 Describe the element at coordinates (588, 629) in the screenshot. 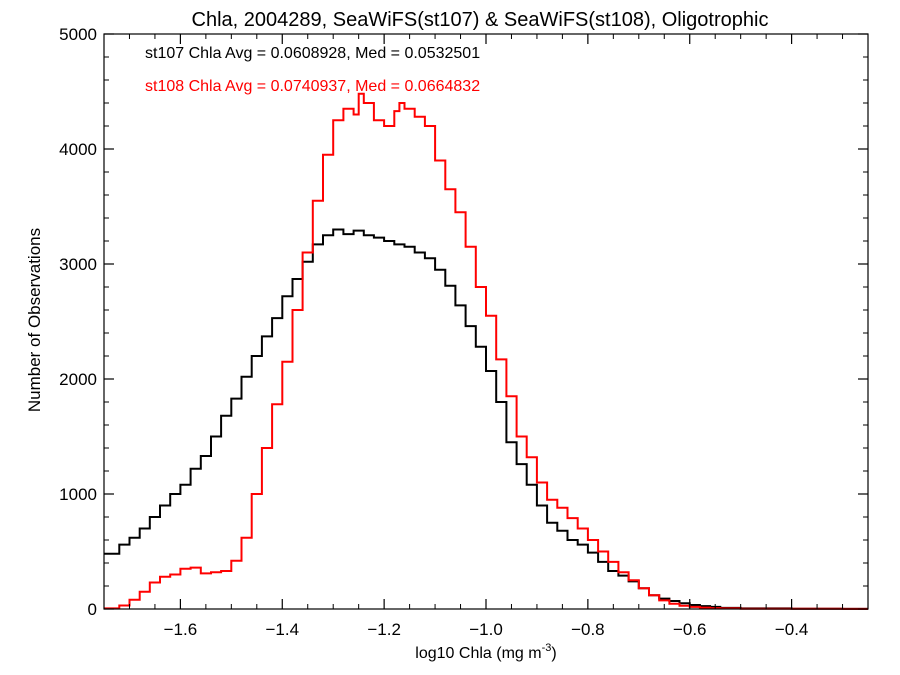

I see `x-tick-label: −0.8` at that location.